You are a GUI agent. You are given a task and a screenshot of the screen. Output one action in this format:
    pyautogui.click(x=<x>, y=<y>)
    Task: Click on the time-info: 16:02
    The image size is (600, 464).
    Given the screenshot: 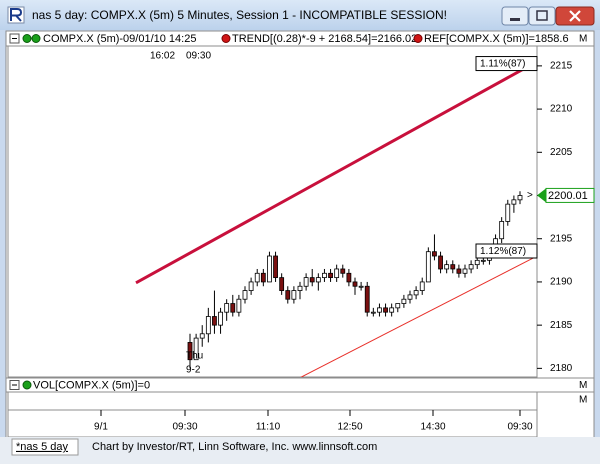 What is the action you would take?
    pyautogui.click(x=162, y=56)
    